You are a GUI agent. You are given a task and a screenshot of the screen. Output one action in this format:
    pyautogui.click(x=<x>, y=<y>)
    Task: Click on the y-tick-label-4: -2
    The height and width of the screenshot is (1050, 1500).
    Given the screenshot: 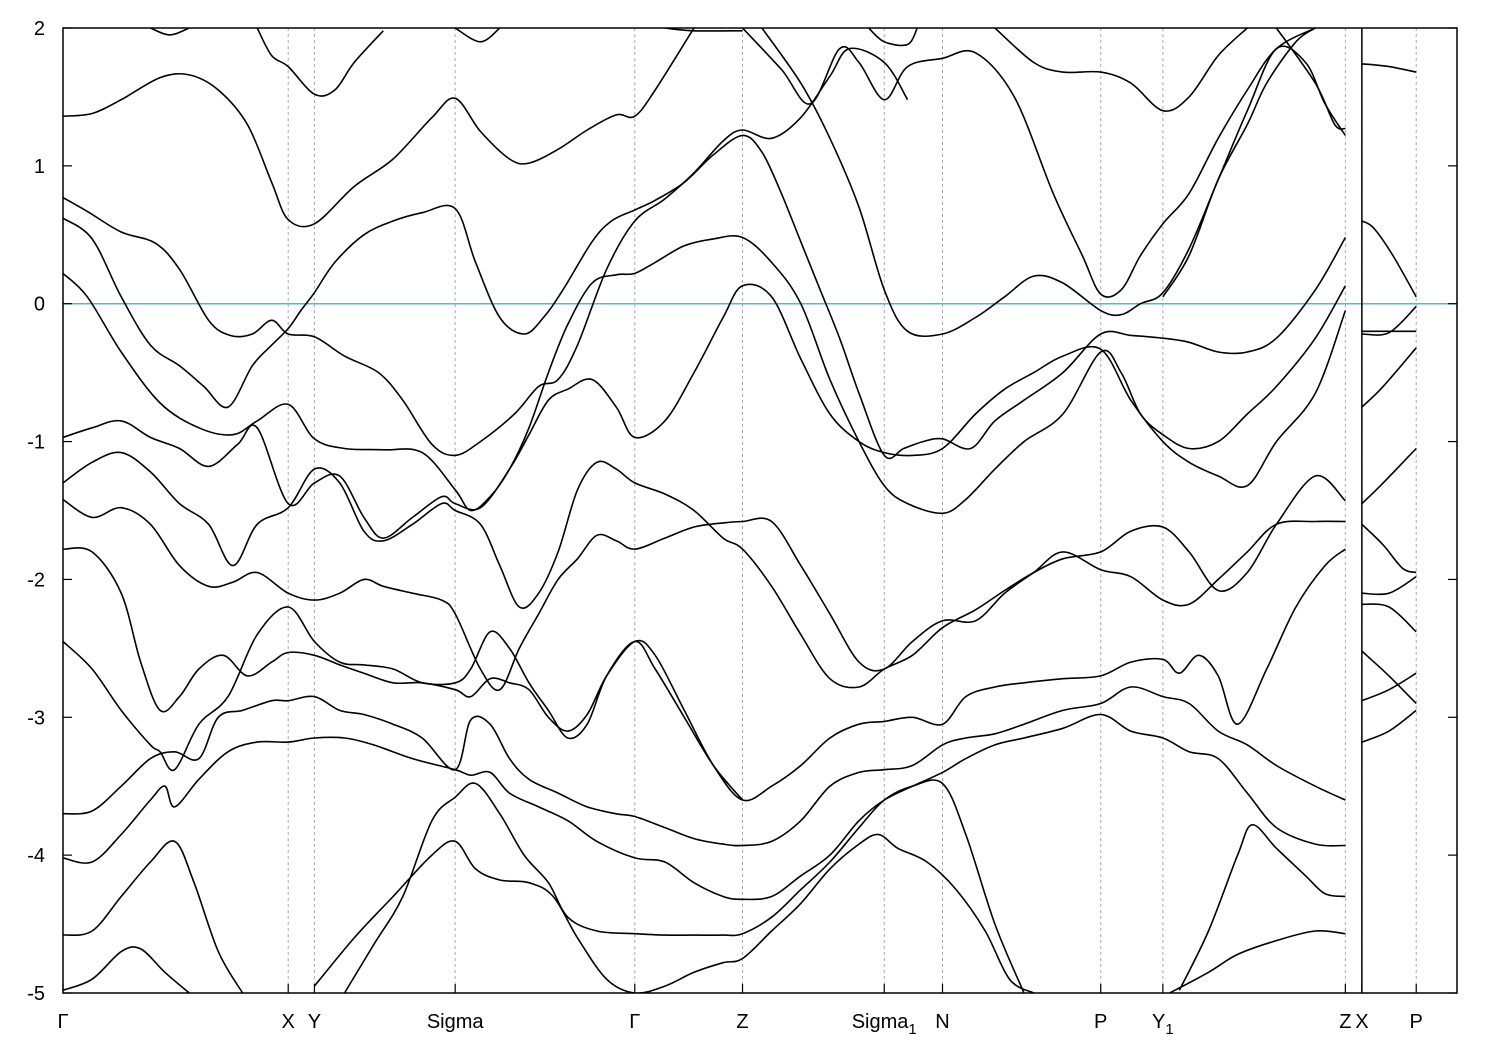 What is the action you would take?
    pyautogui.click(x=36, y=580)
    